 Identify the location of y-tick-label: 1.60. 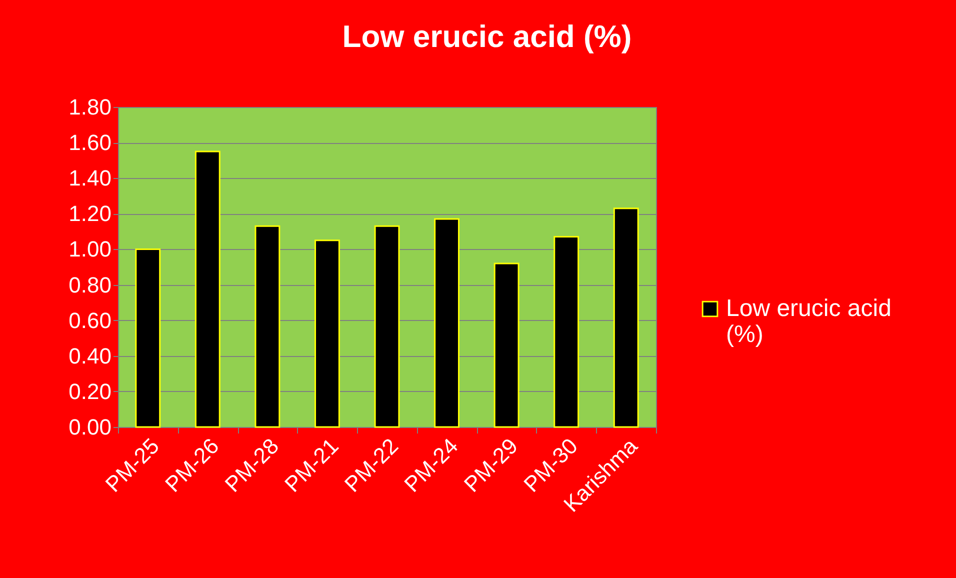
(90, 143).